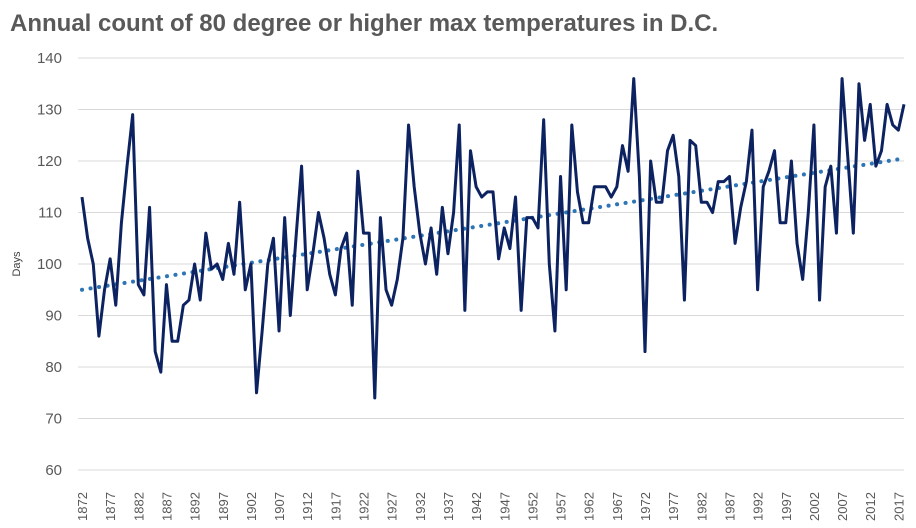 The width and height of the screenshot is (916, 528). Describe the element at coordinates (532, 506) in the screenshot. I see `x-tick-label: 1952` at that location.